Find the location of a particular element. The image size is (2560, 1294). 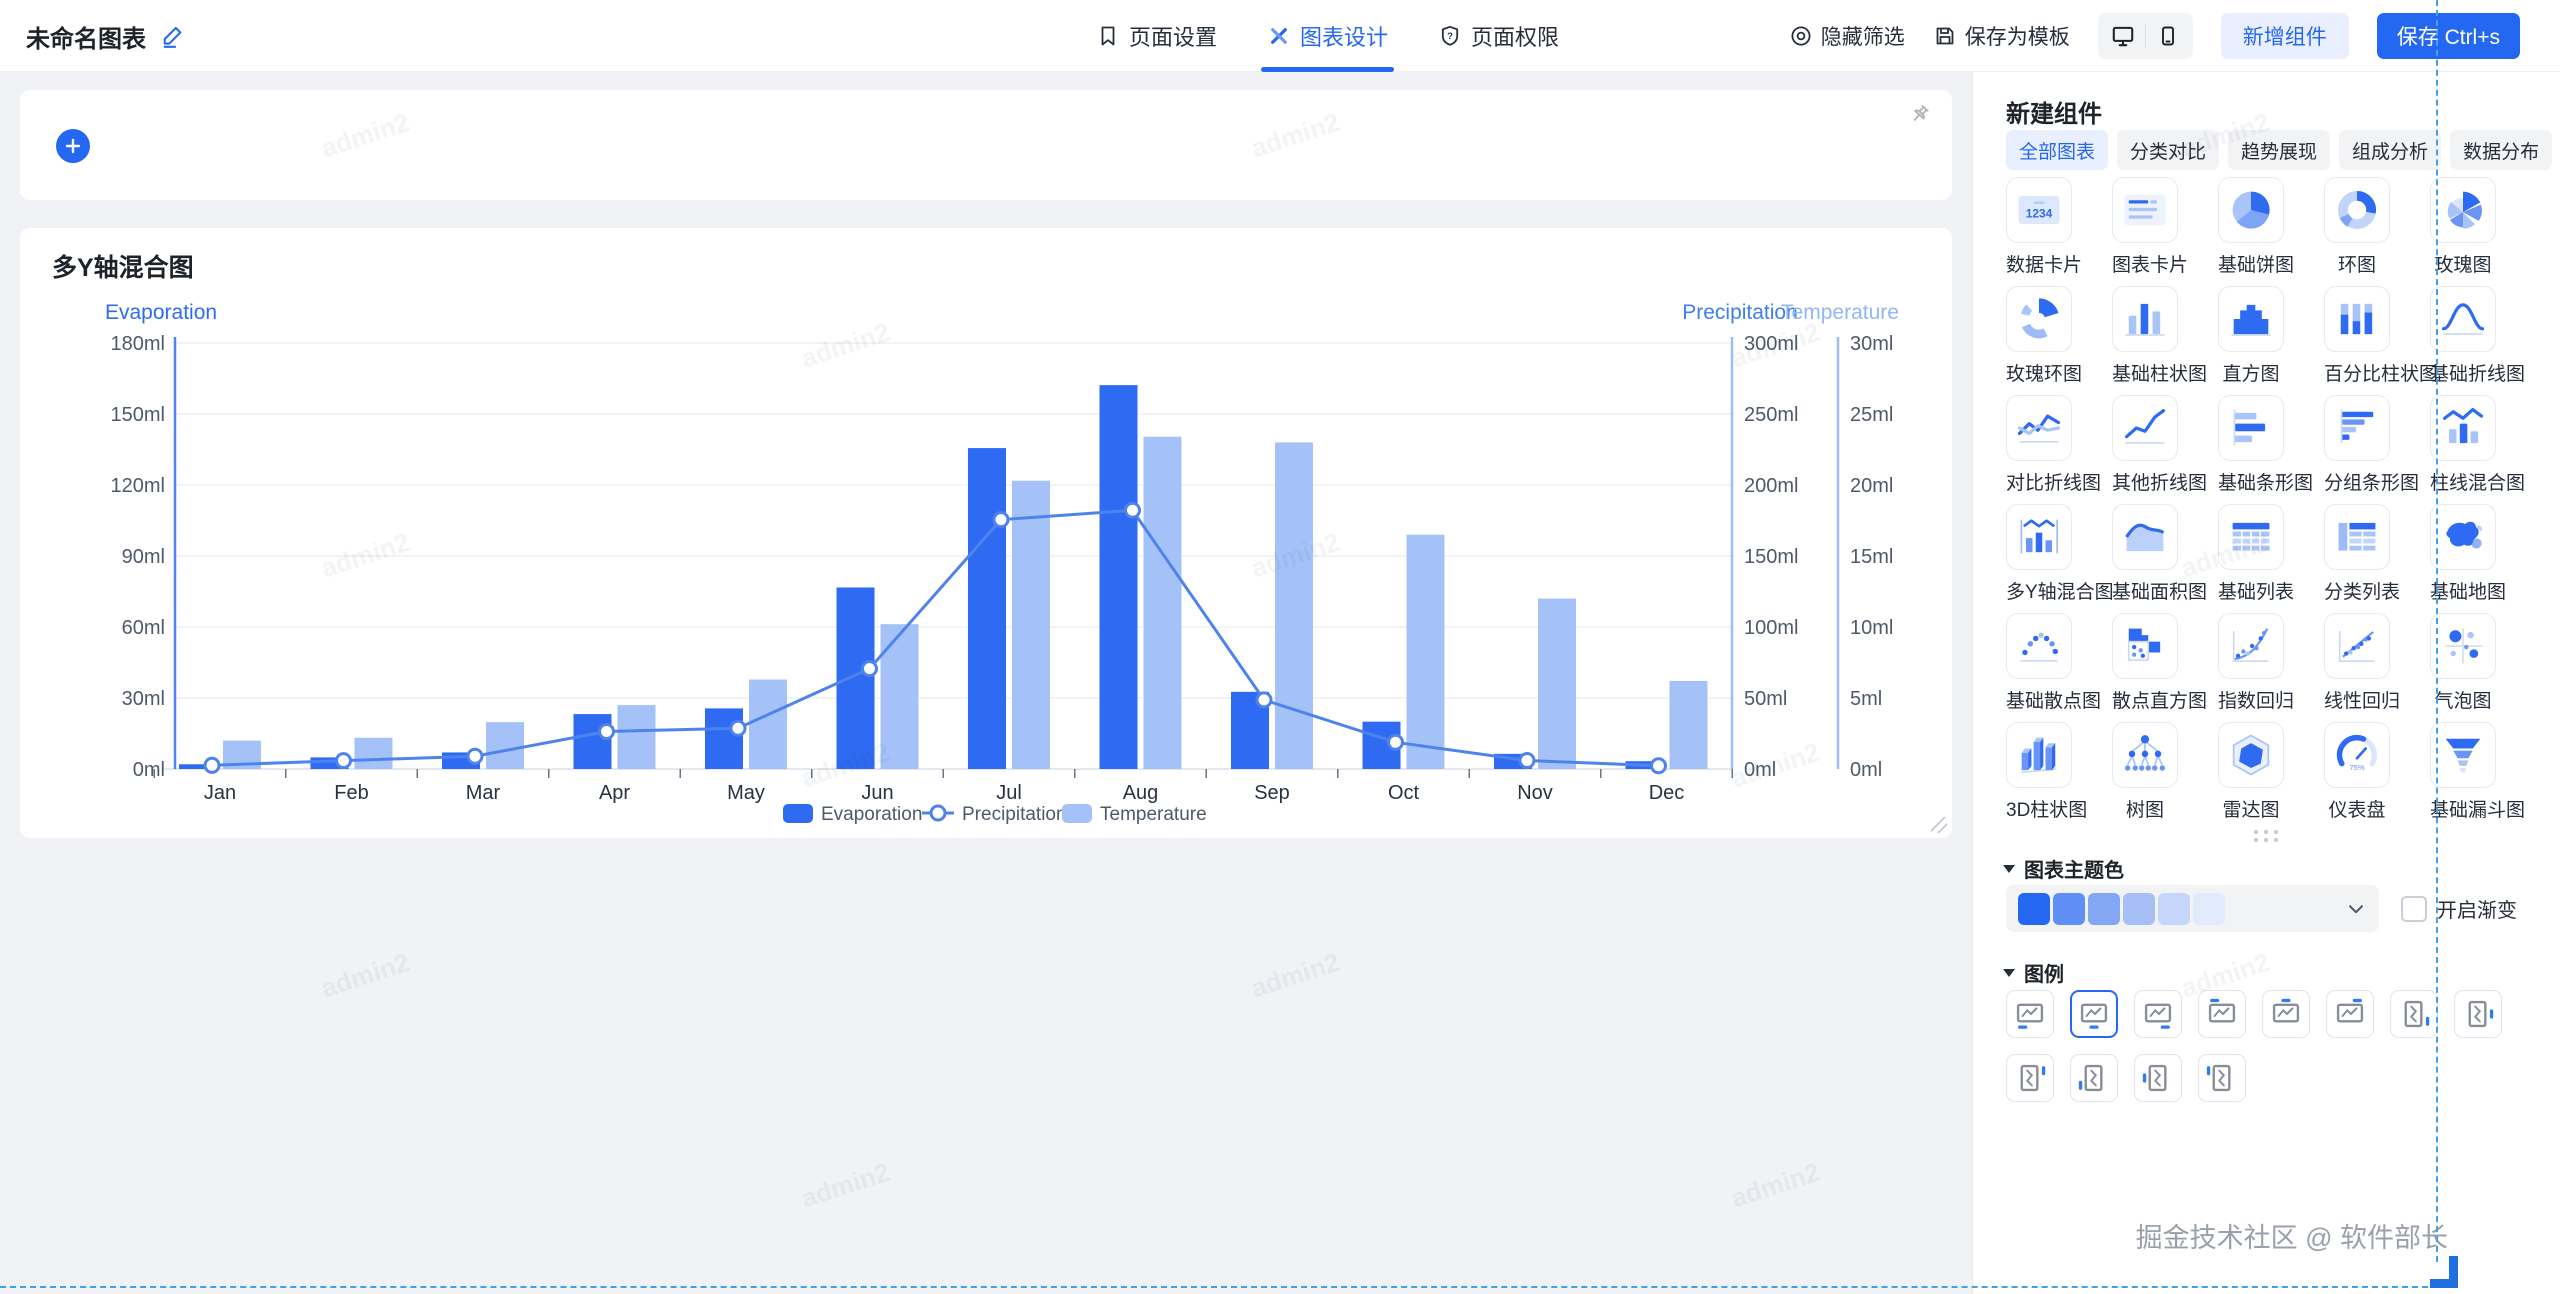

gradient-checkbox is located at coordinates (2414, 908).